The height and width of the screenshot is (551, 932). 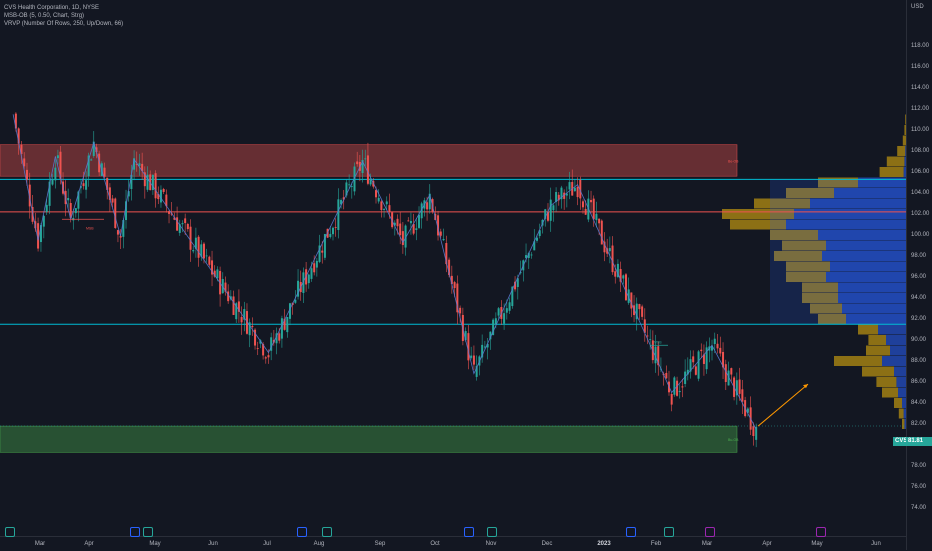 What do you see at coordinates (805, 386) in the screenshot?
I see `projection-arrowhead` at bounding box center [805, 386].